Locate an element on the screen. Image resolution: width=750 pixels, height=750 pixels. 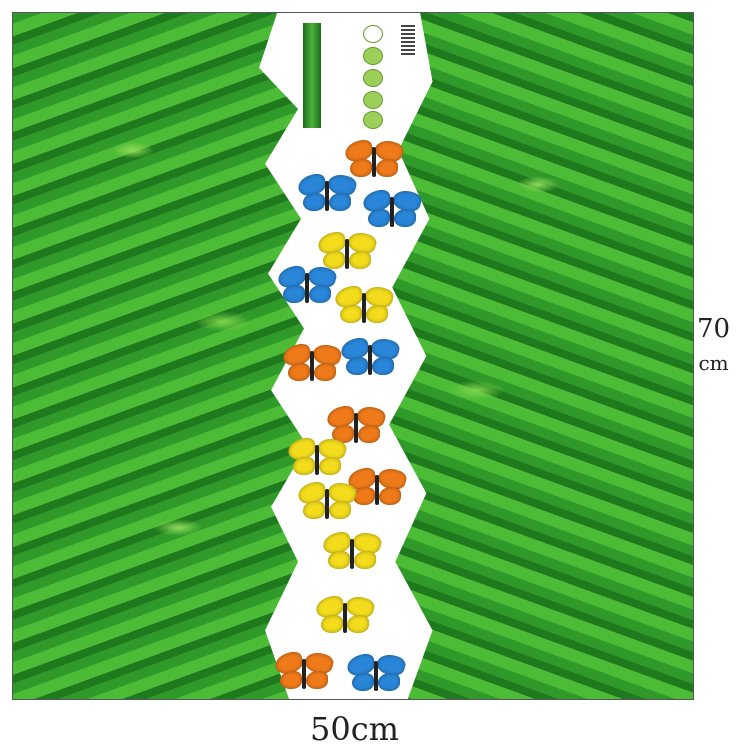
barcode-icon is located at coordinates (408, 40).